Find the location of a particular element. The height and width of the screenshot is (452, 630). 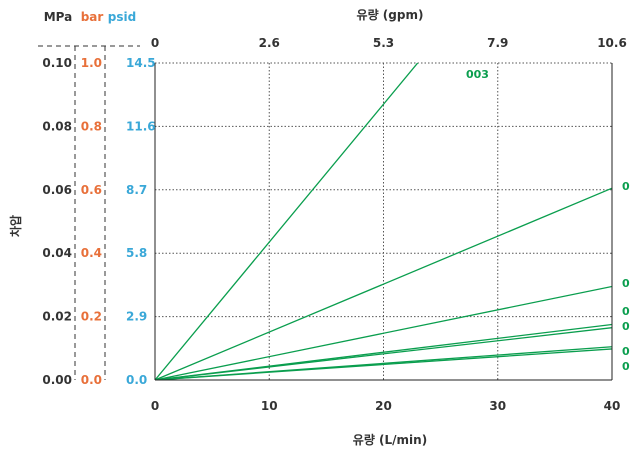

y-tick-label-bar: 0.2 is located at coordinates (91, 317).